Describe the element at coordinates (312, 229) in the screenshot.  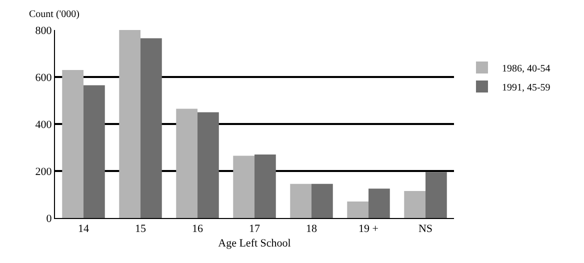
I see `x-tick-label: 18` at that location.